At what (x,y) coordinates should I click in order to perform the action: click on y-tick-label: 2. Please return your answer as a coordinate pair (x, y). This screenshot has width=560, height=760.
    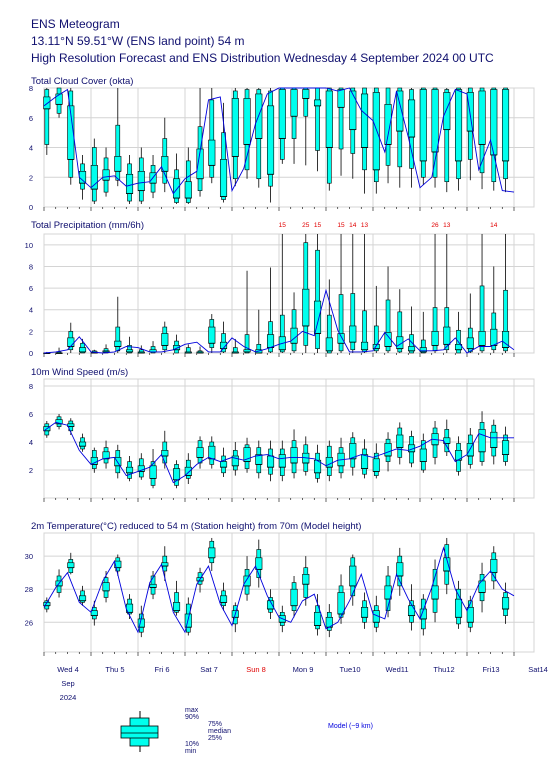
    Looking at the image, I should click on (31, 177).